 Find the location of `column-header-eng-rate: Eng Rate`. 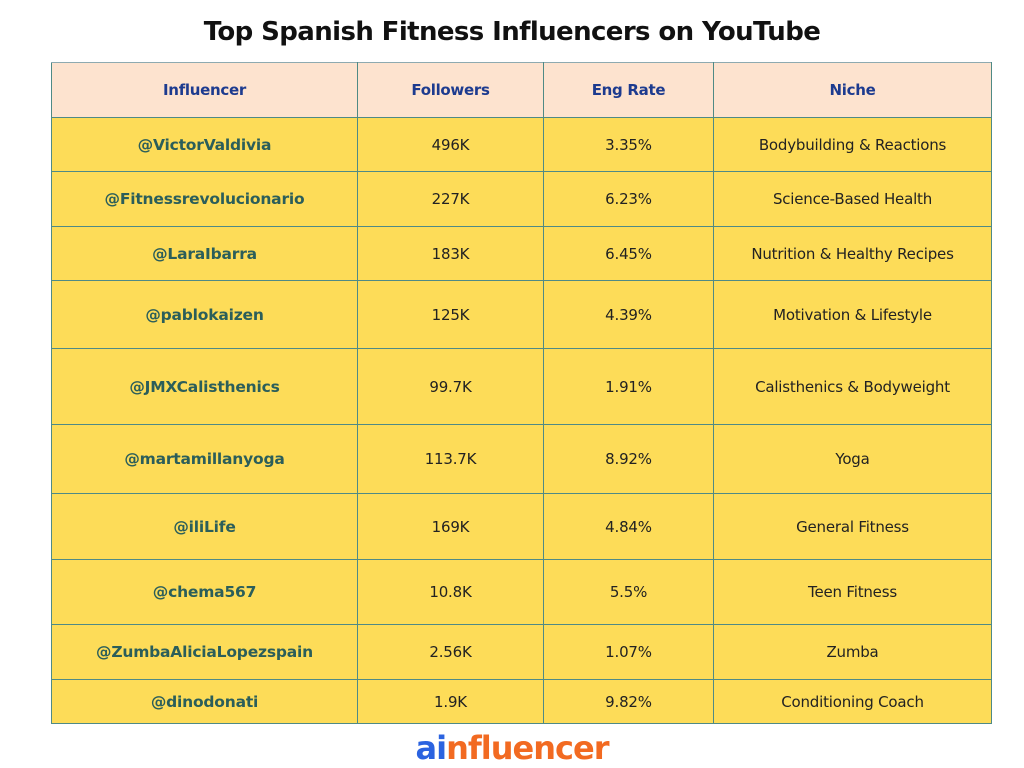

column-header-eng-rate: Eng Rate is located at coordinates (628, 90).